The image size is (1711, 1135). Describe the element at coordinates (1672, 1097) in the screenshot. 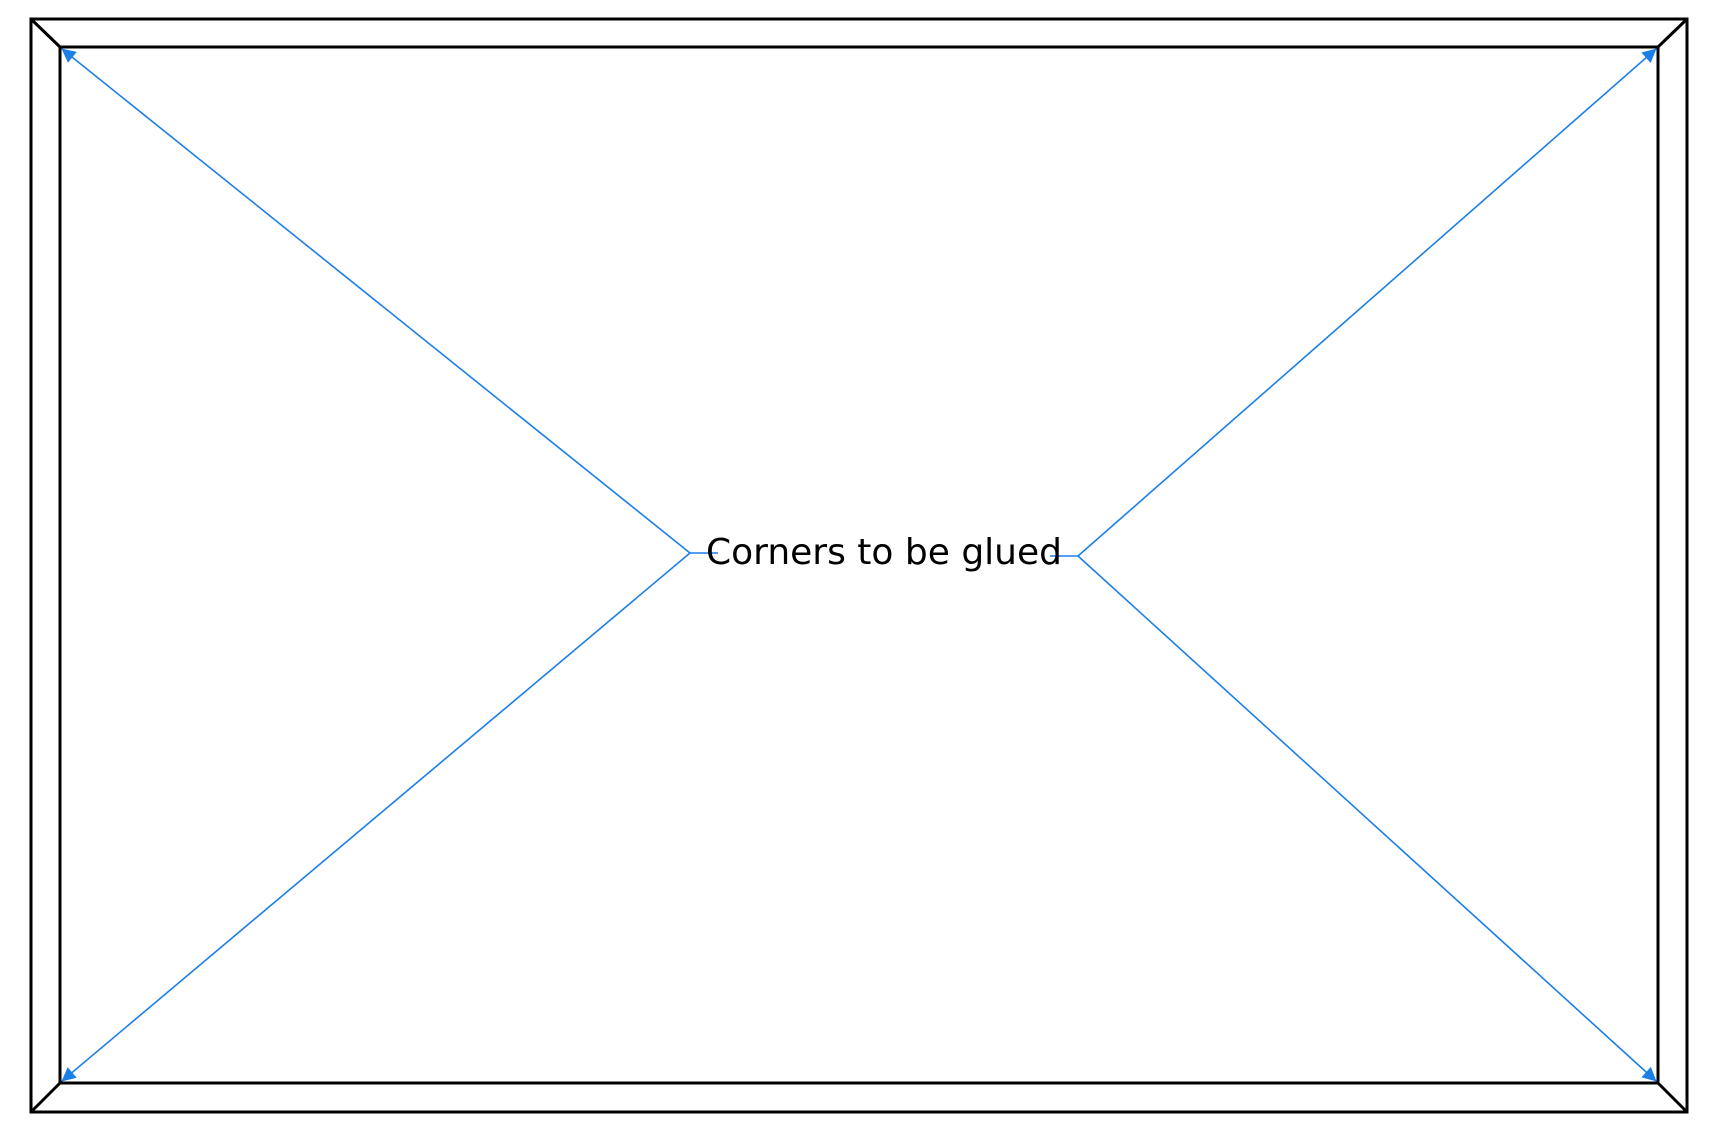

I see `mitre-joint-bottom-right` at that location.